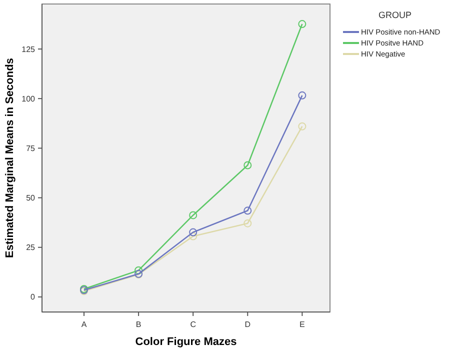  What do you see at coordinates (10, 158) in the screenshot?
I see `y-axis-title: Estimated Marginal Means in Seconds` at bounding box center [10, 158].